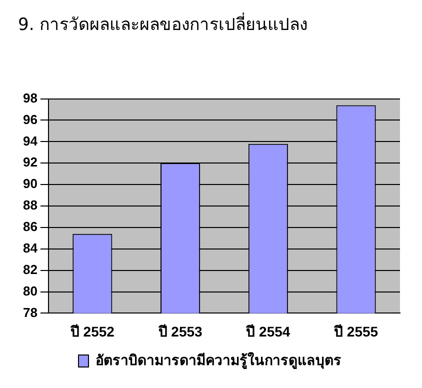 The width and height of the screenshot is (422, 388). Describe the element at coordinates (30, 184) in the screenshot. I see `y-tick-label: 90` at that location.